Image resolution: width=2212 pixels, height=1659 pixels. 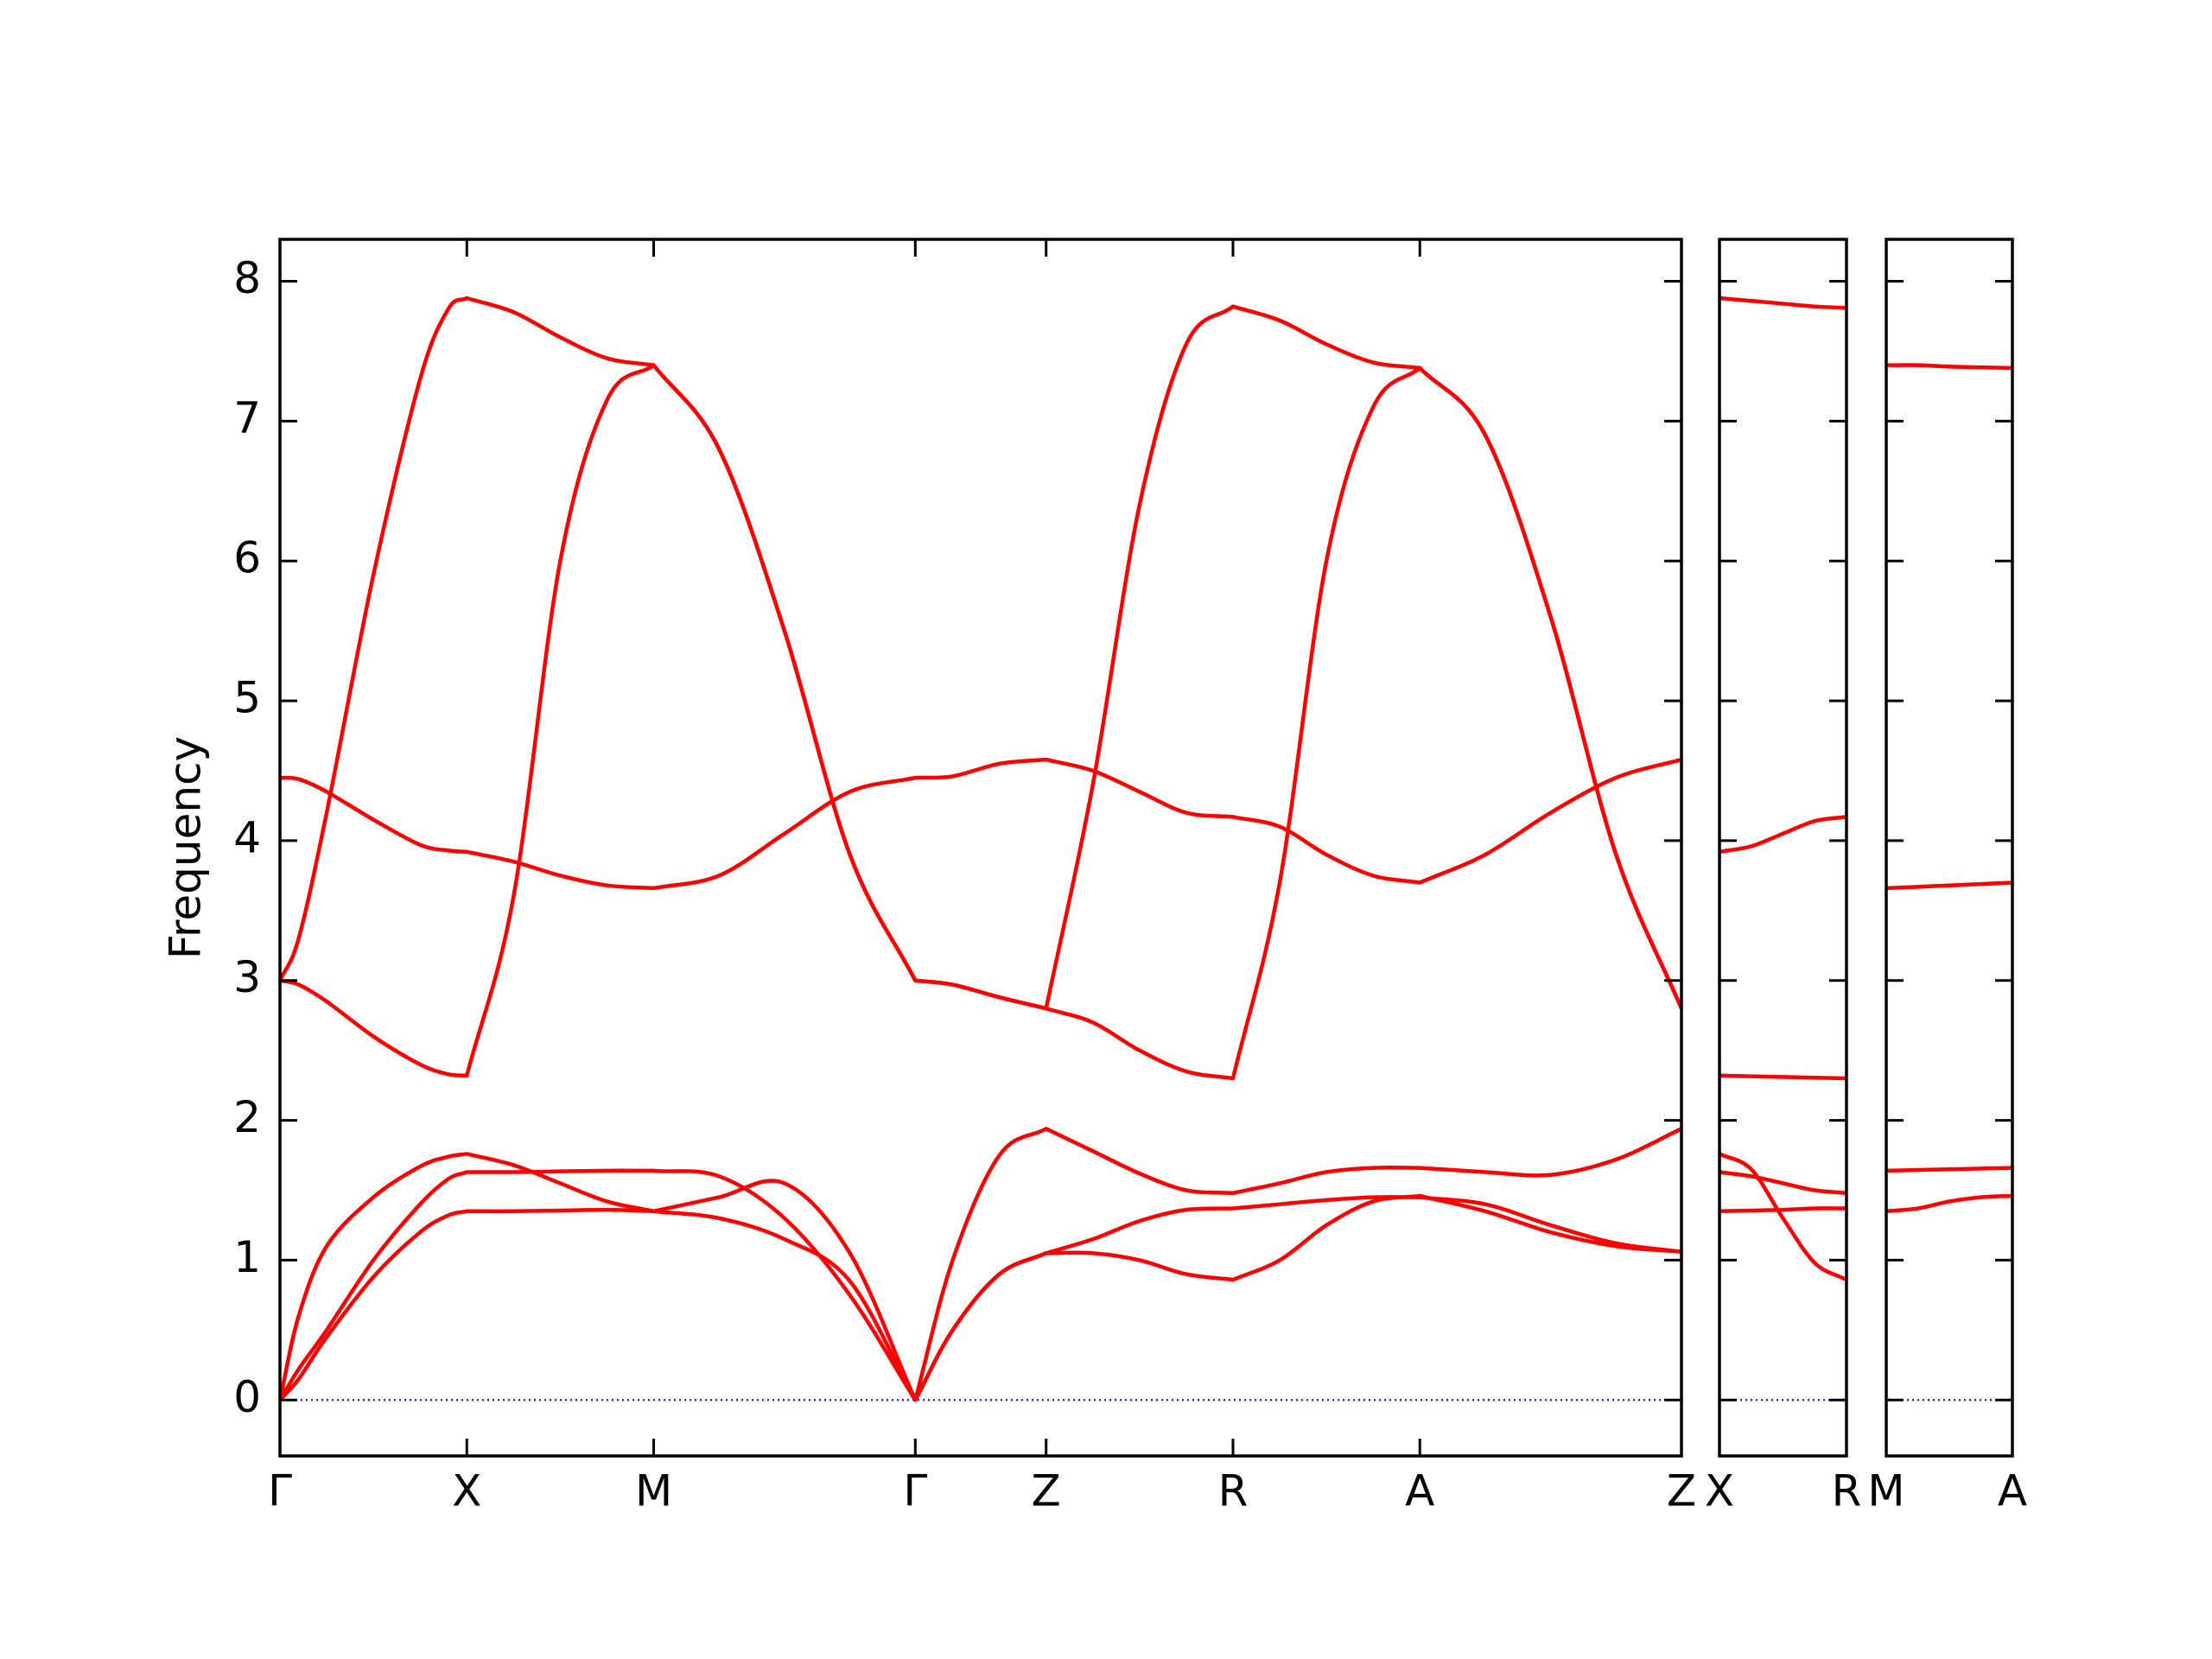 I want to click on y-tick-label: 4, so click(x=247, y=837).